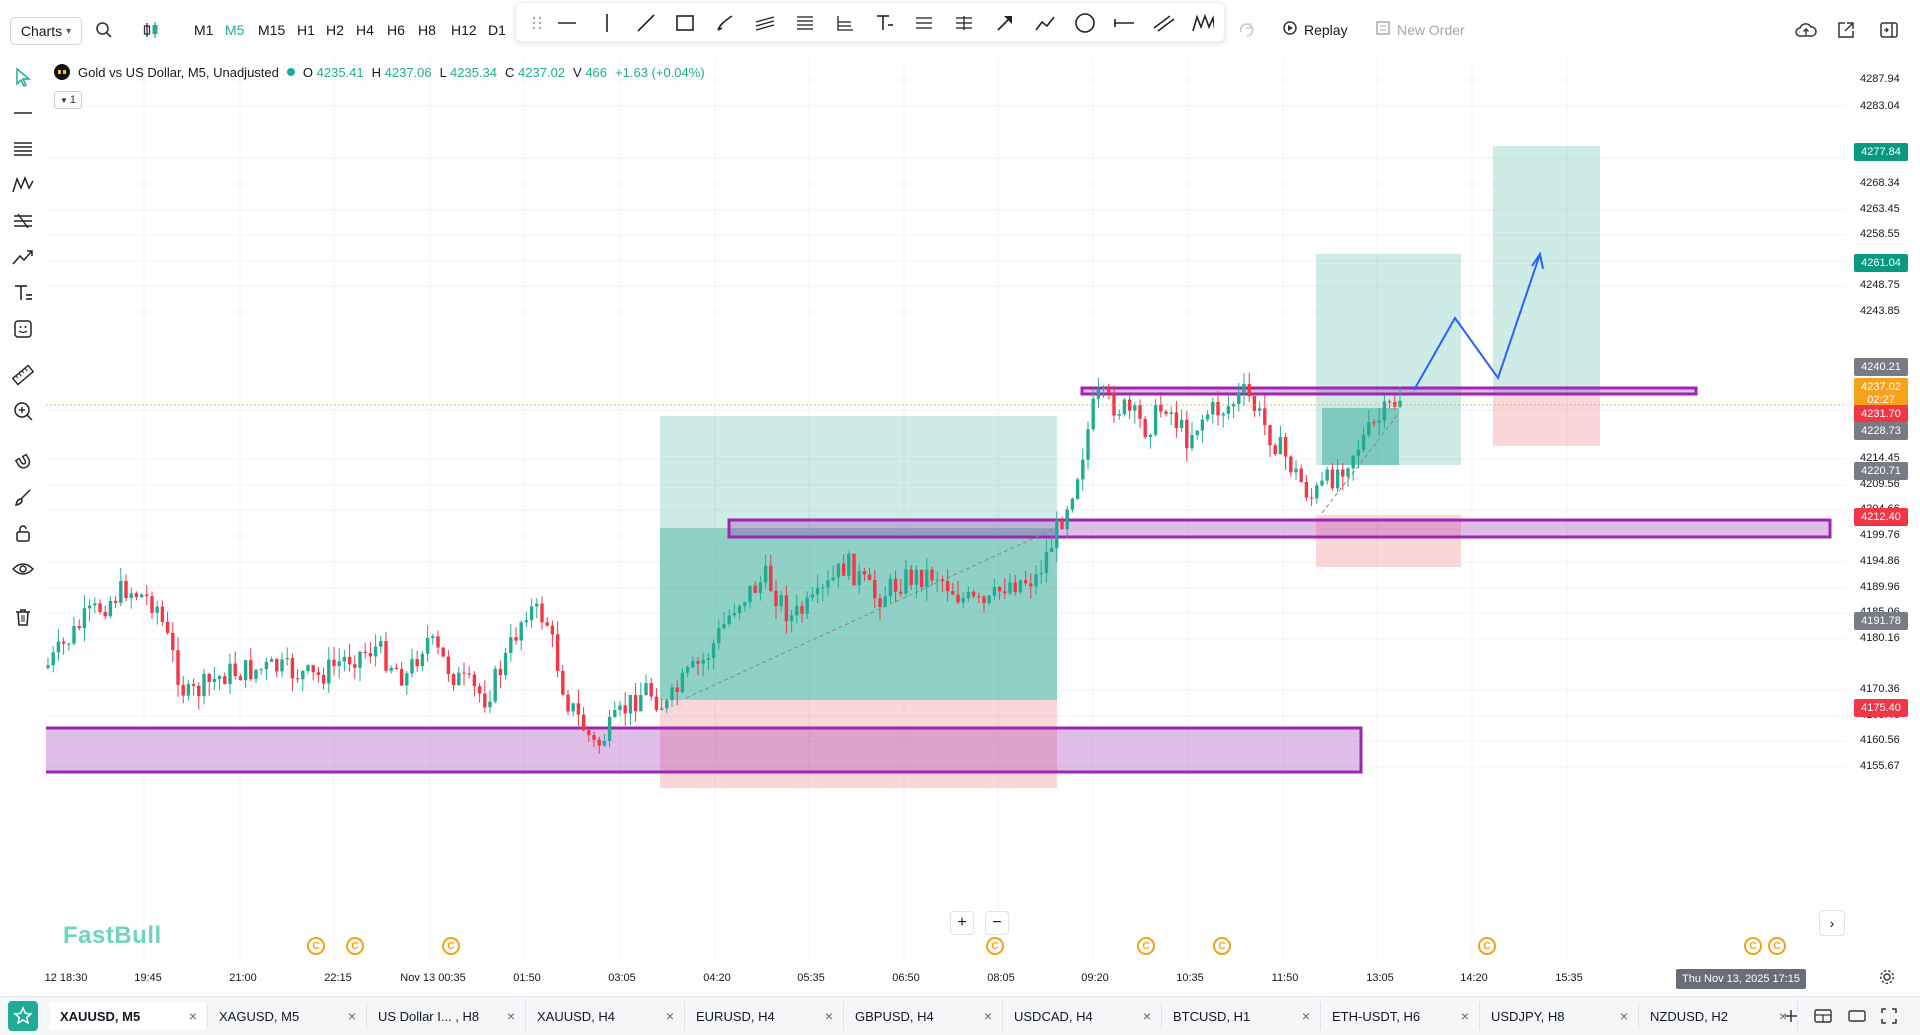 The height and width of the screenshot is (1035, 1920). Describe the element at coordinates (997, 923) in the screenshot. I see `zoom-out-button: −` at that location.